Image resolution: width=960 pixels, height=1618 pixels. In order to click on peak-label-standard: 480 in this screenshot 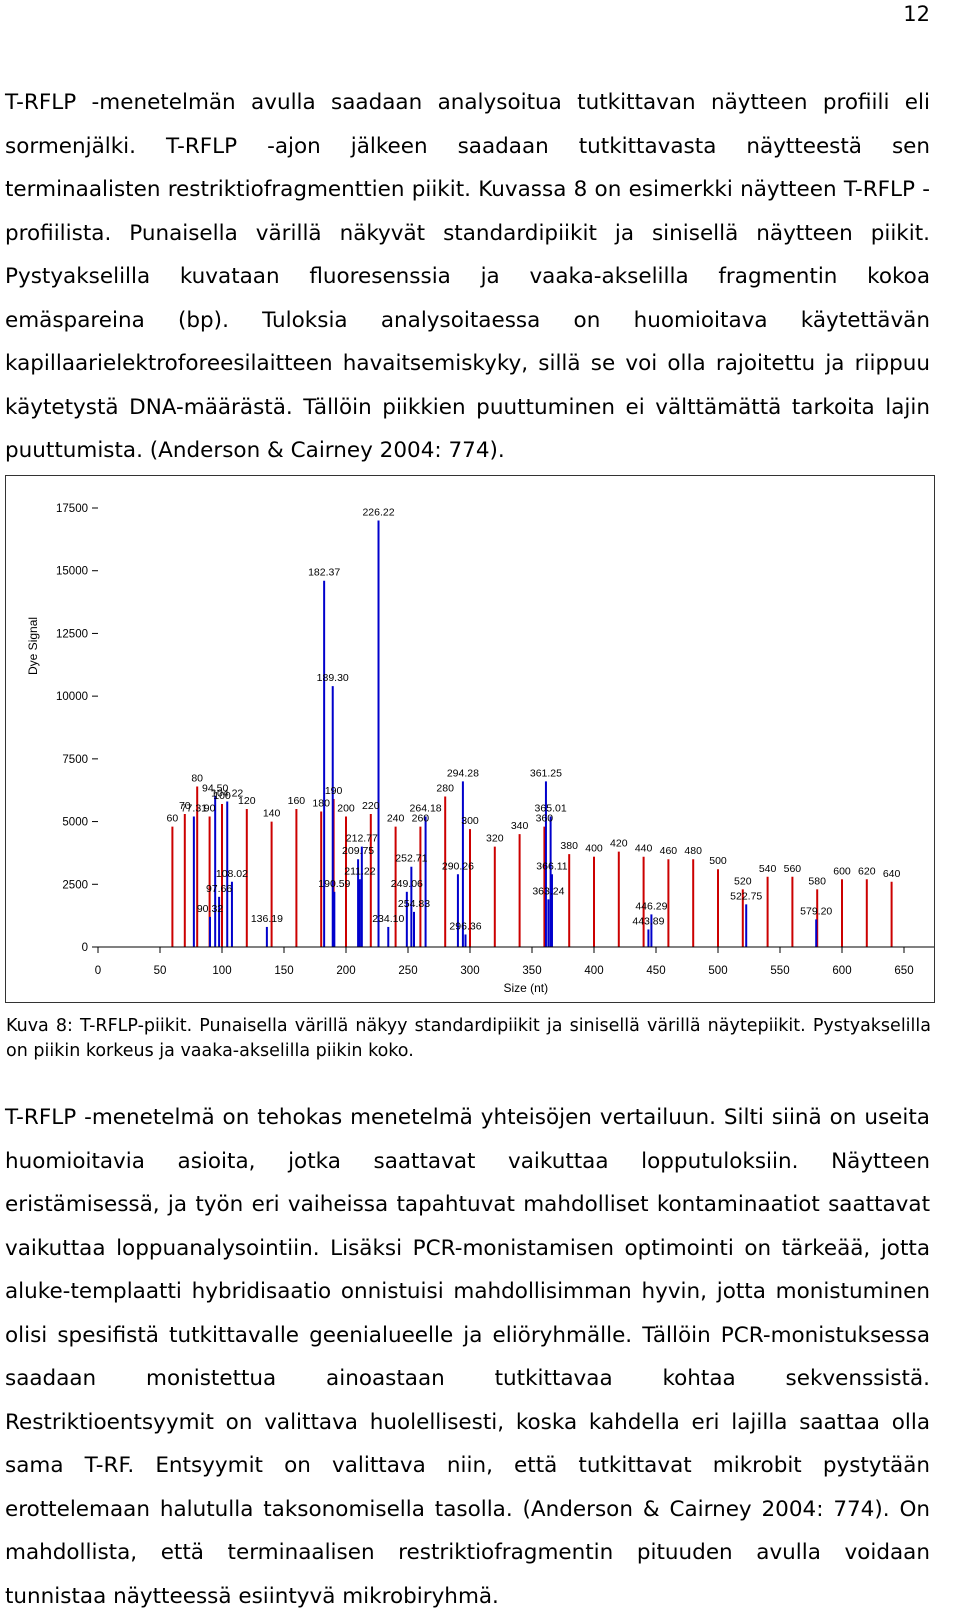, I will do `click(693, 851)`.